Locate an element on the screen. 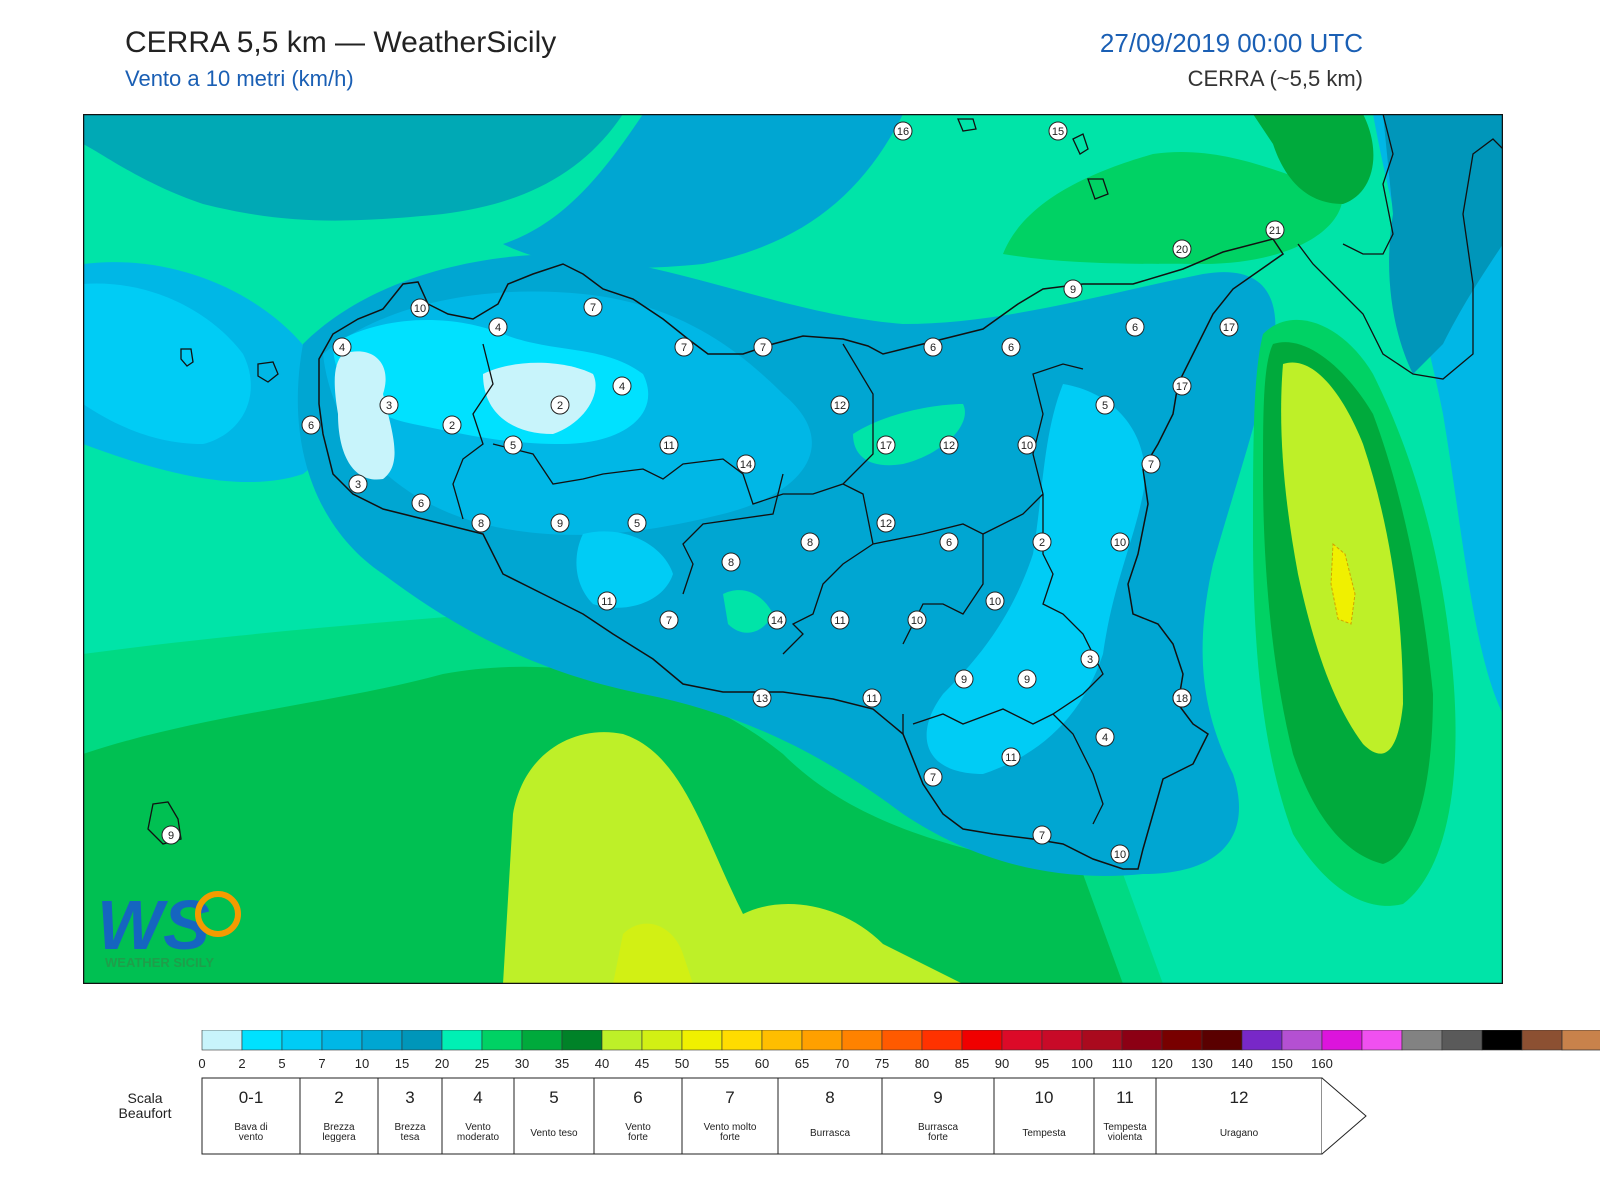 Image resolution: width=1600 pixels, height=1200 pixels. wind-band-0-2-a is located at coordinates (364, 415).